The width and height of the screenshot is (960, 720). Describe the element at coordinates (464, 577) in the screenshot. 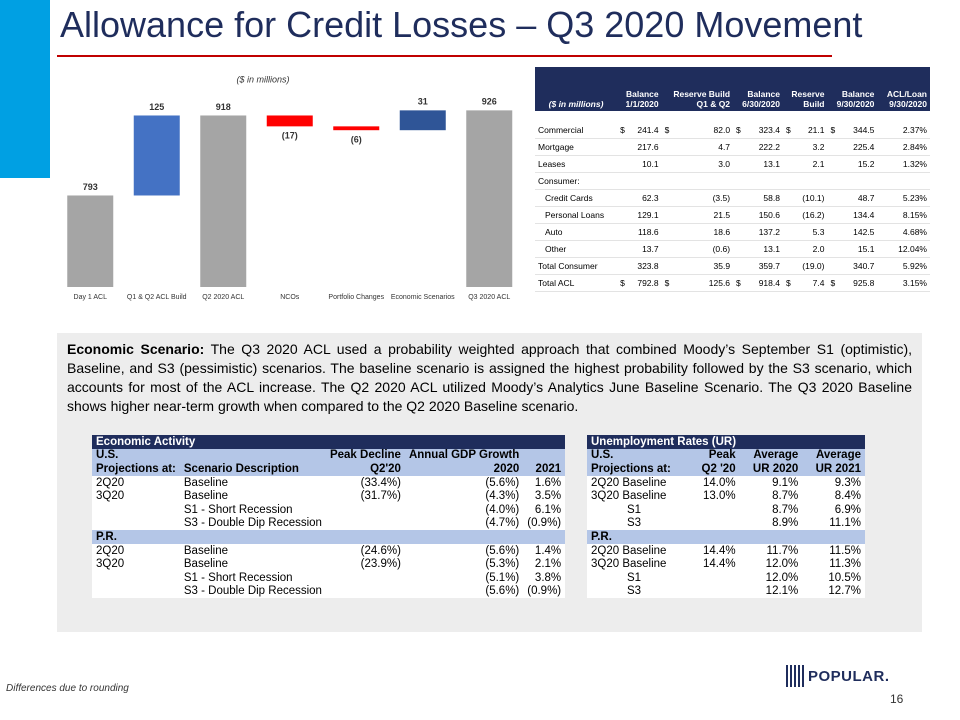

I see `cell: (5.1%)` at that location.